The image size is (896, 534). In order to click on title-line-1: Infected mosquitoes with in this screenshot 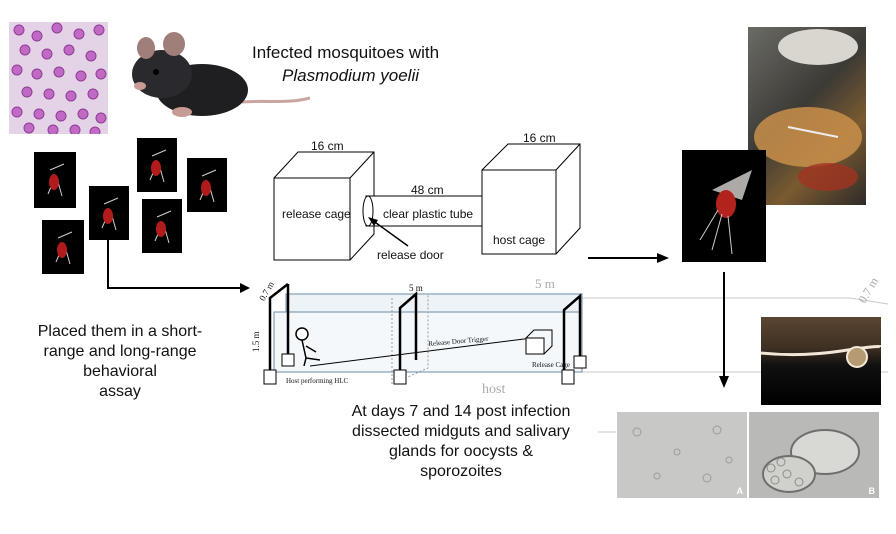, I will do `click(346, 52)`.